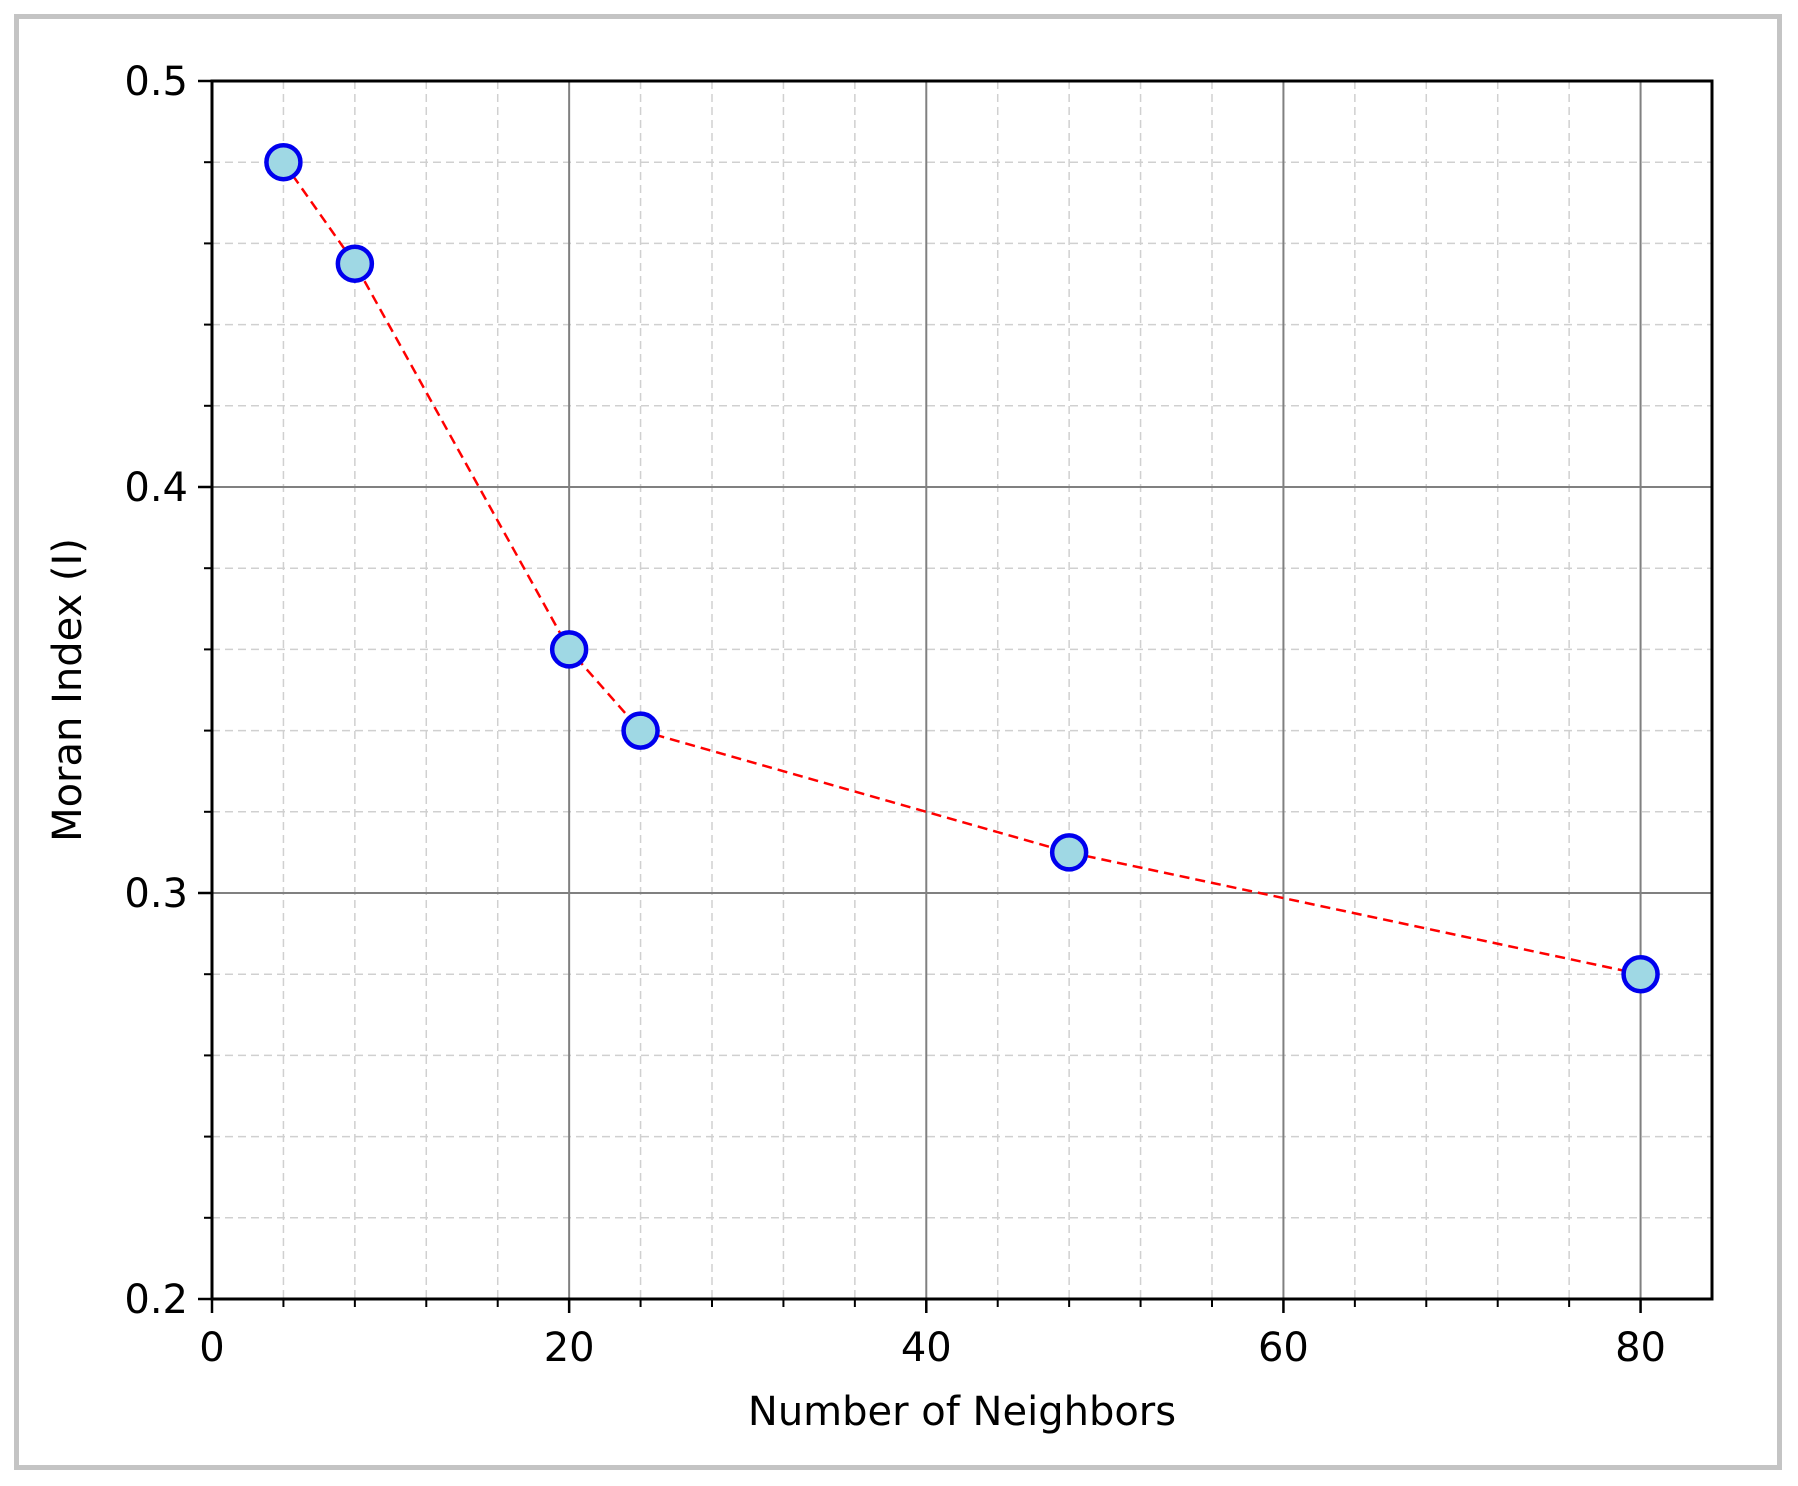 The height and width of the screenshot is (1486, 1798). I want to click on x-tick-label: 0, so click(211, 1348).